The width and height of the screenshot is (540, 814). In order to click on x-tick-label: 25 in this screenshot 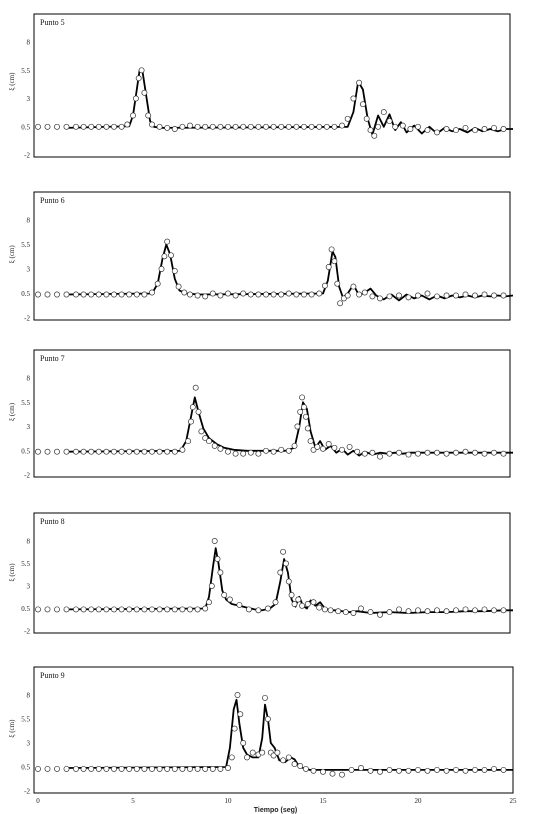, I will do `click(514, 801)`.